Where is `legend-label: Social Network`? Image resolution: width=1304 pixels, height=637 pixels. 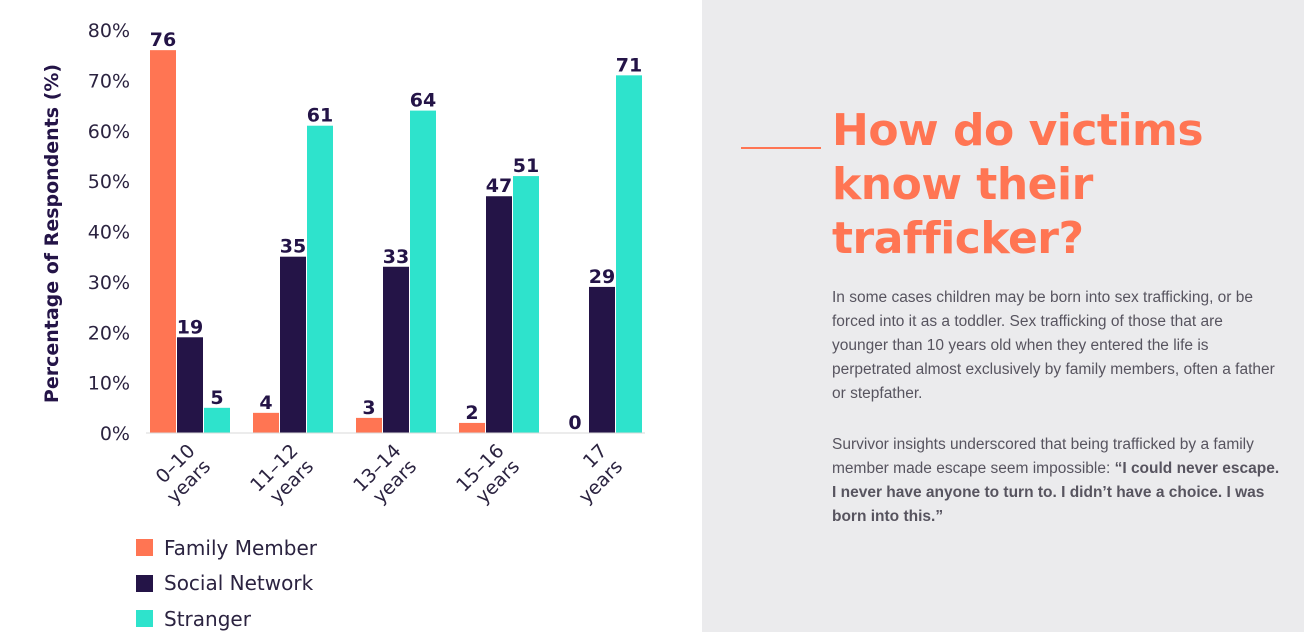
legend-label: Social Network is located at coordinates (239, 583).